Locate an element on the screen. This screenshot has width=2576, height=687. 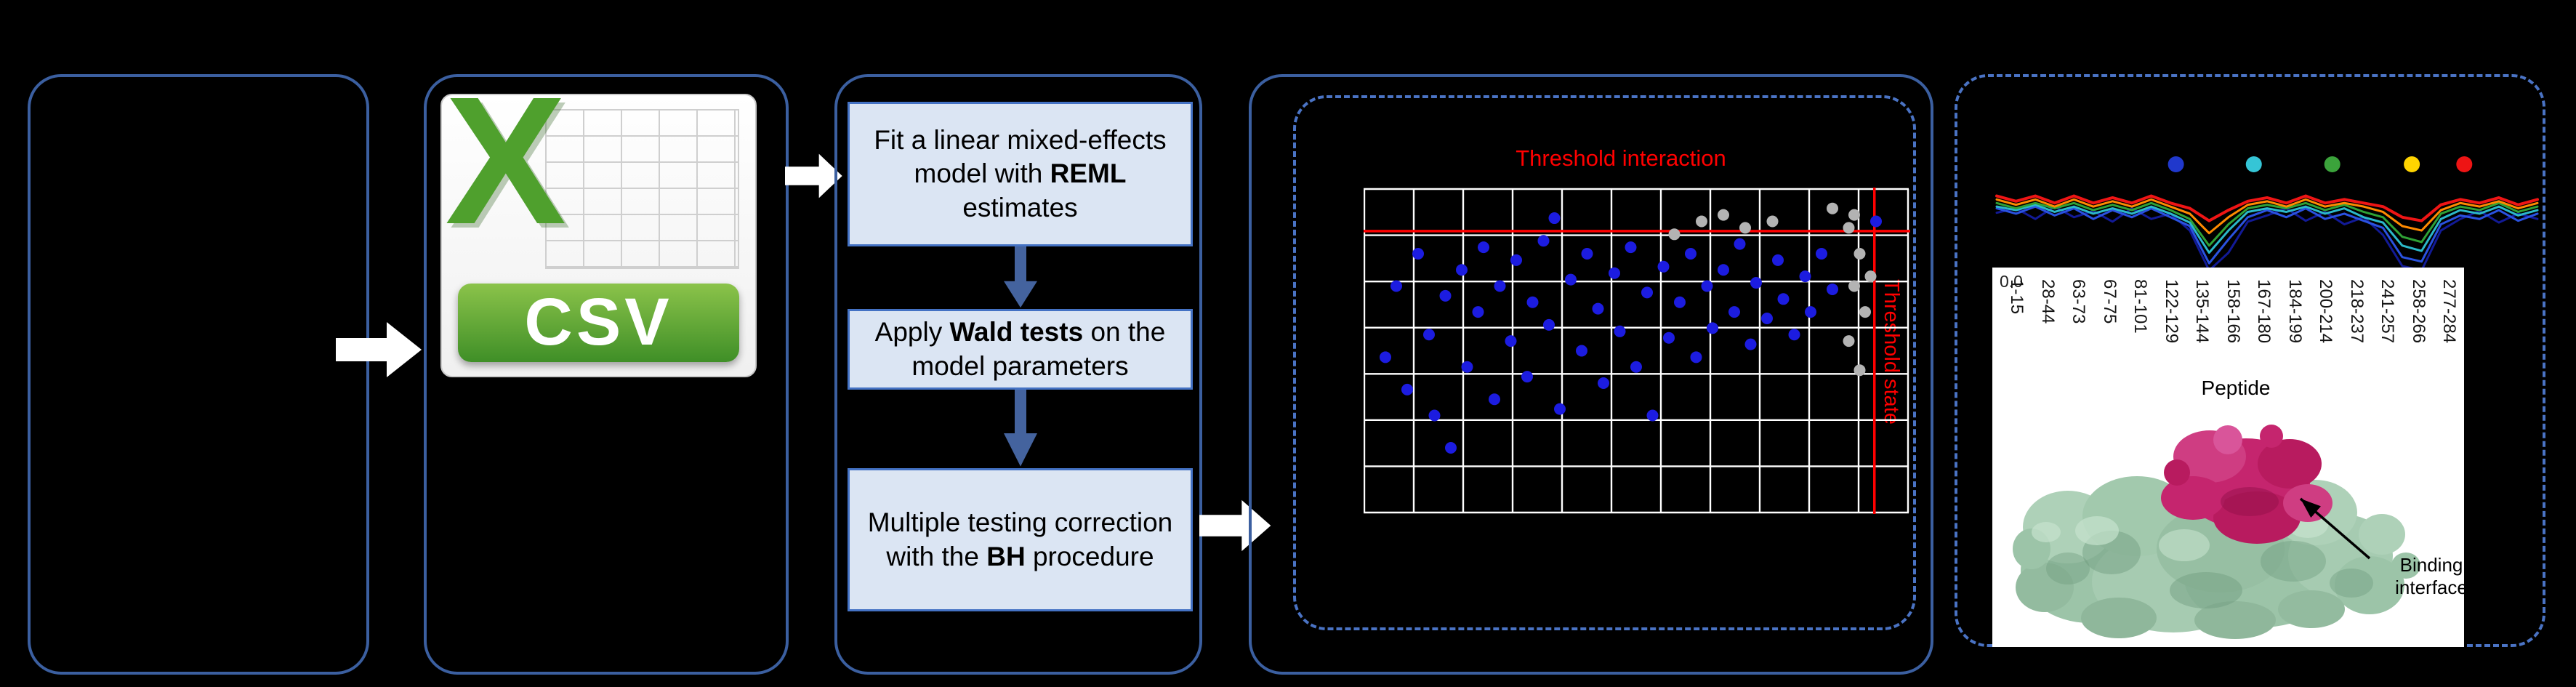
binding-interface-arrow is located at coordinates (2335, 528).